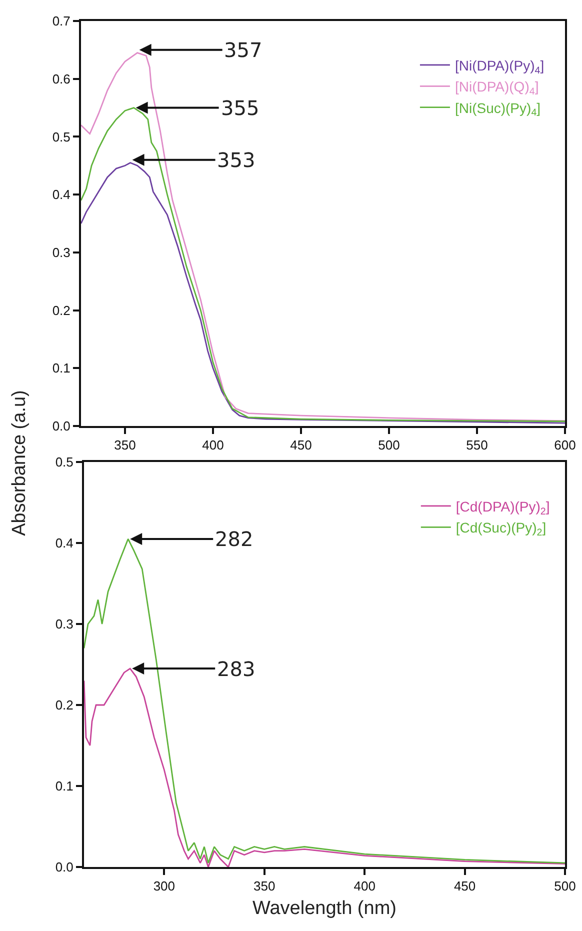 The height and width of the screenshot is (931, 582). What do you see at coordinates (503, 508) in the screenshot?
I see `legend-label: [Cd(DPA)(Py)$_{2}$]` at bounding box center [503, 508].